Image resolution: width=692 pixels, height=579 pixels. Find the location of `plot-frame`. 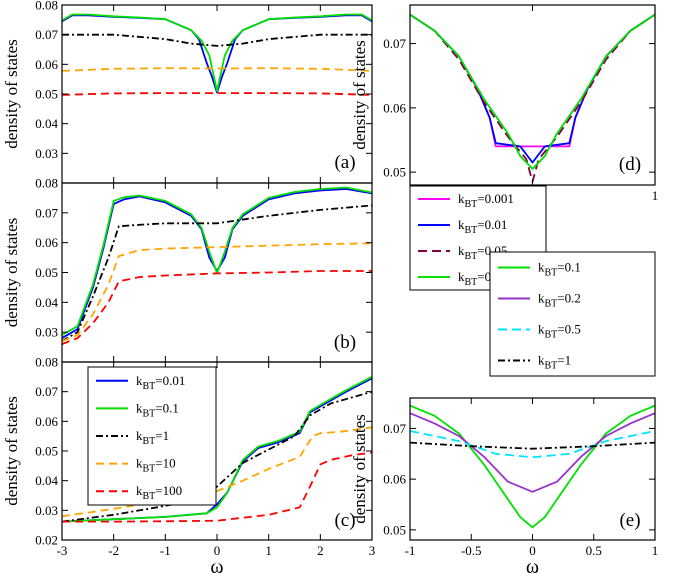

plot-frame is located at coordinates (532, 469).